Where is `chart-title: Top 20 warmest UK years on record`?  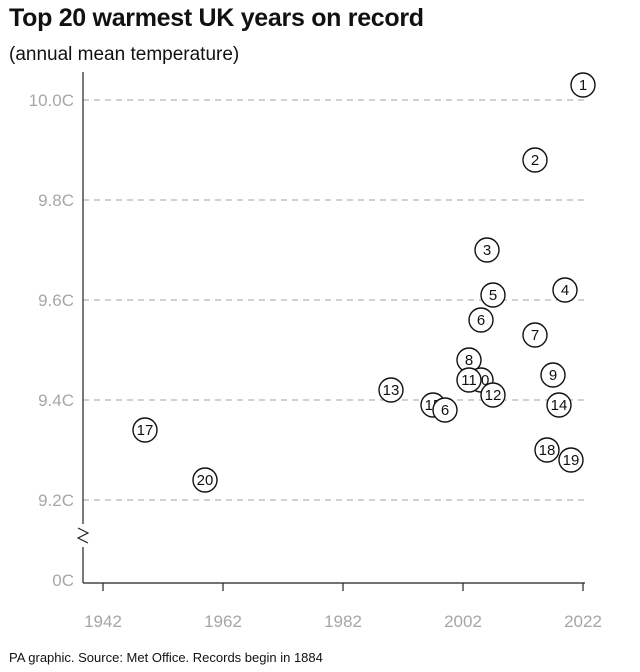
chart-title: Top 20 warmest UK years on record is located at coordinates (216, 18).